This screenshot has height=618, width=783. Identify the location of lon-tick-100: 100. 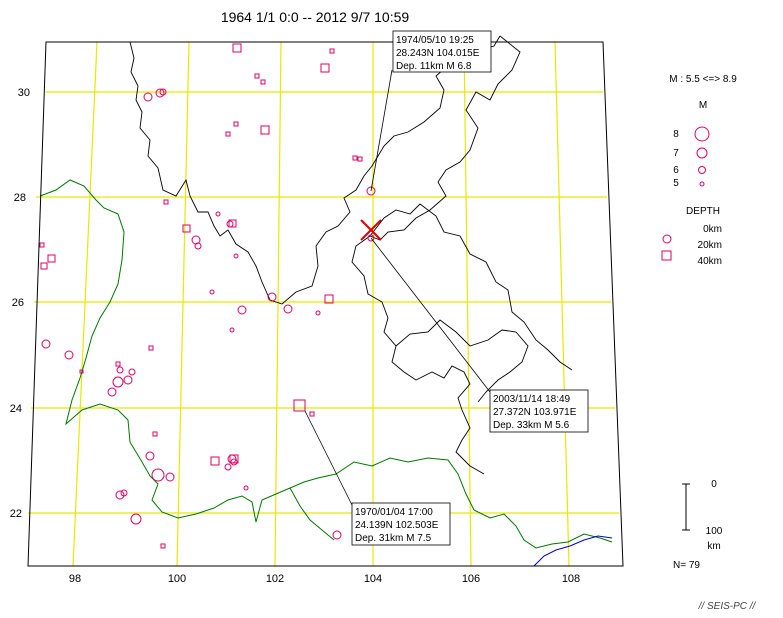
(177, 579).